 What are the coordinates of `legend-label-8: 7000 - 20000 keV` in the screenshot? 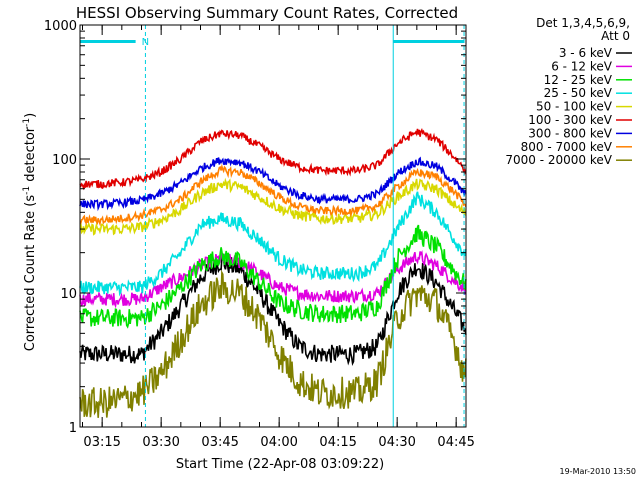 It's located at (558, 160).